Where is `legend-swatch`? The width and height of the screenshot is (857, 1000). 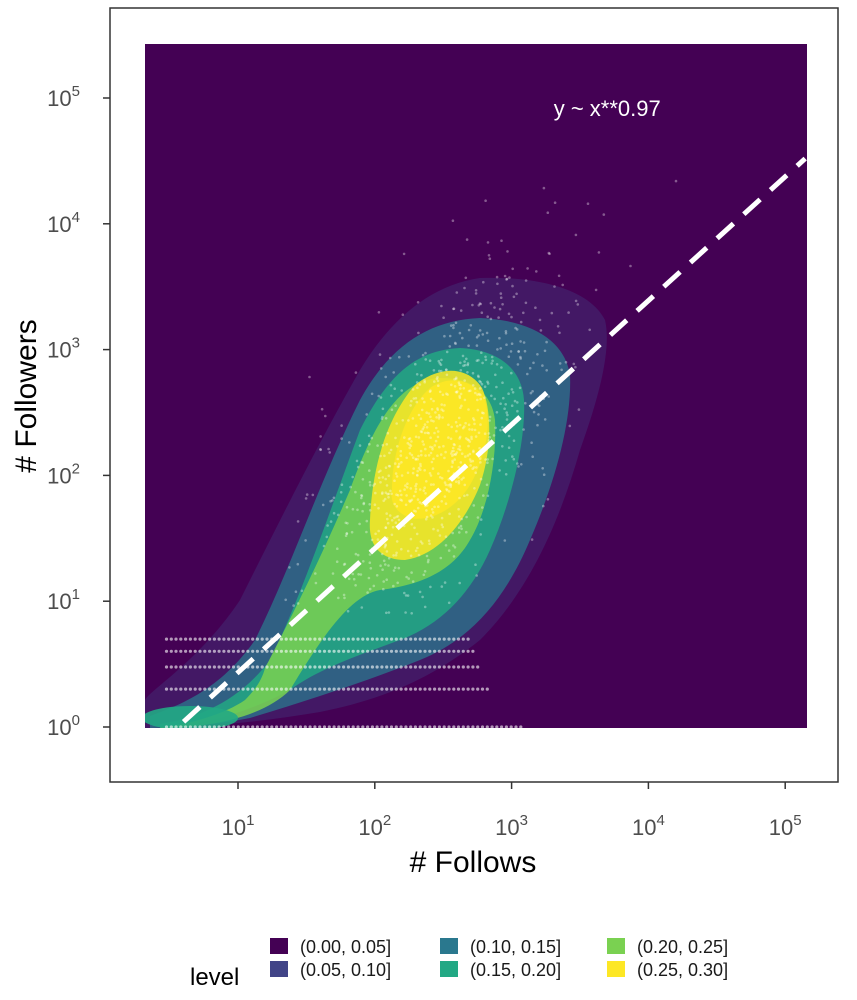 legend-swatch is located at coordinates (616, 969).